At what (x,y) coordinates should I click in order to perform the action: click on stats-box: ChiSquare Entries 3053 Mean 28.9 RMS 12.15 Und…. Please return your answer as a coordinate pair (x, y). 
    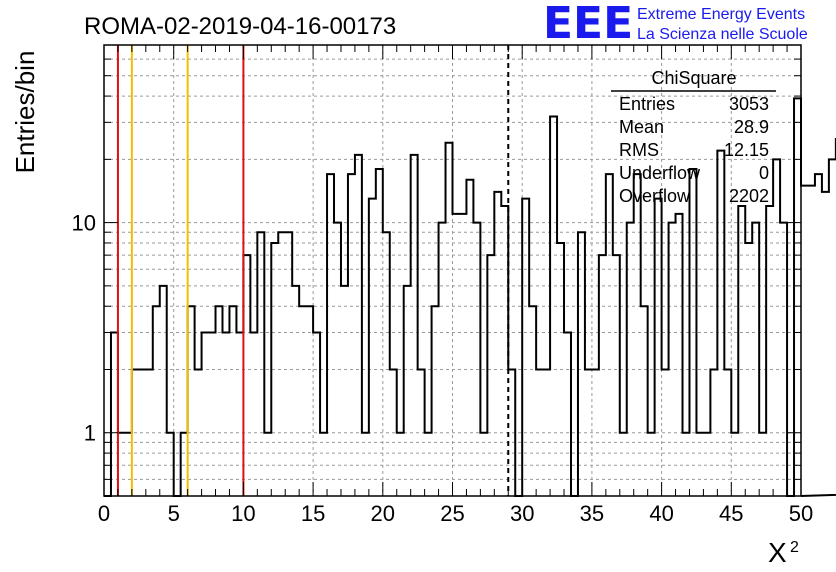
    Looking at the image, I should click on (693, 137).